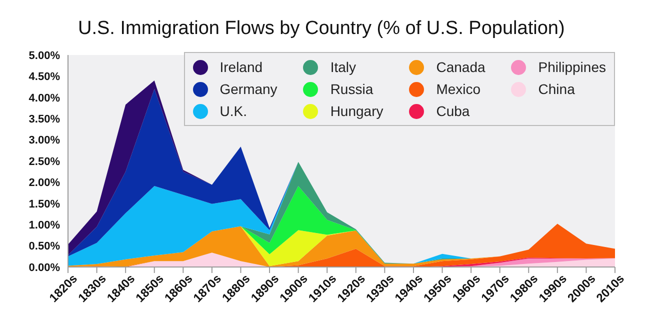 This screenshot has height=328, width=645. What do you see at coordinates (357, 111) in the screenshot?
I see `legend-label: Hungary` at bounding box center [357, 111].